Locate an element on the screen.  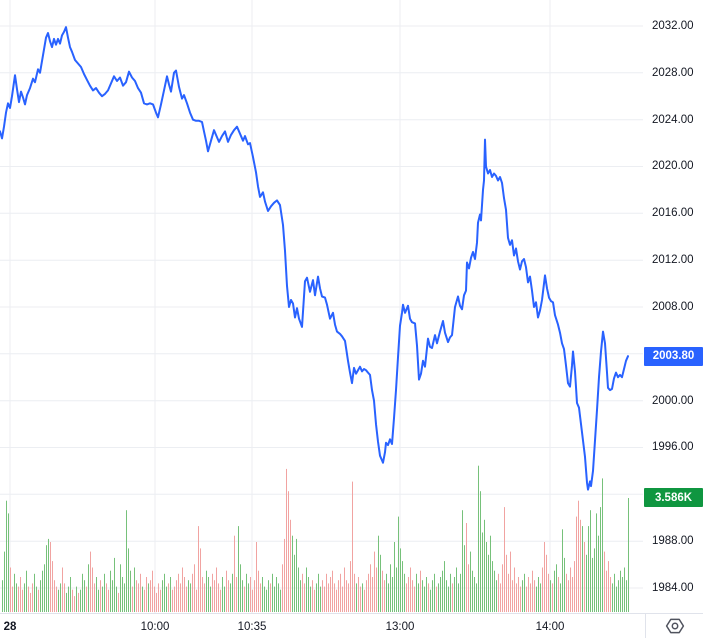
time-axis-label: 10:00 is located at coordinates (155, 627).